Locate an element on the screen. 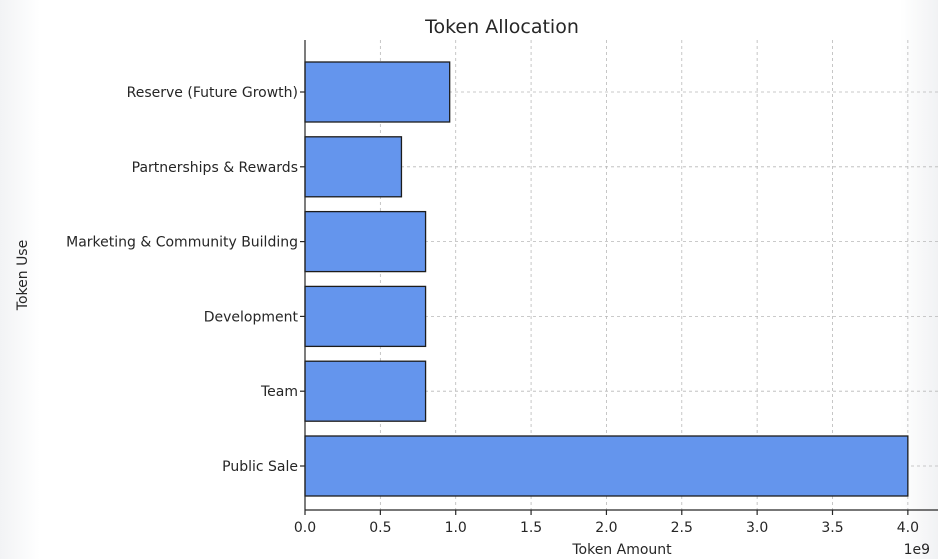  x-tick-label: 1.0 is located at coordinates (456, 528).